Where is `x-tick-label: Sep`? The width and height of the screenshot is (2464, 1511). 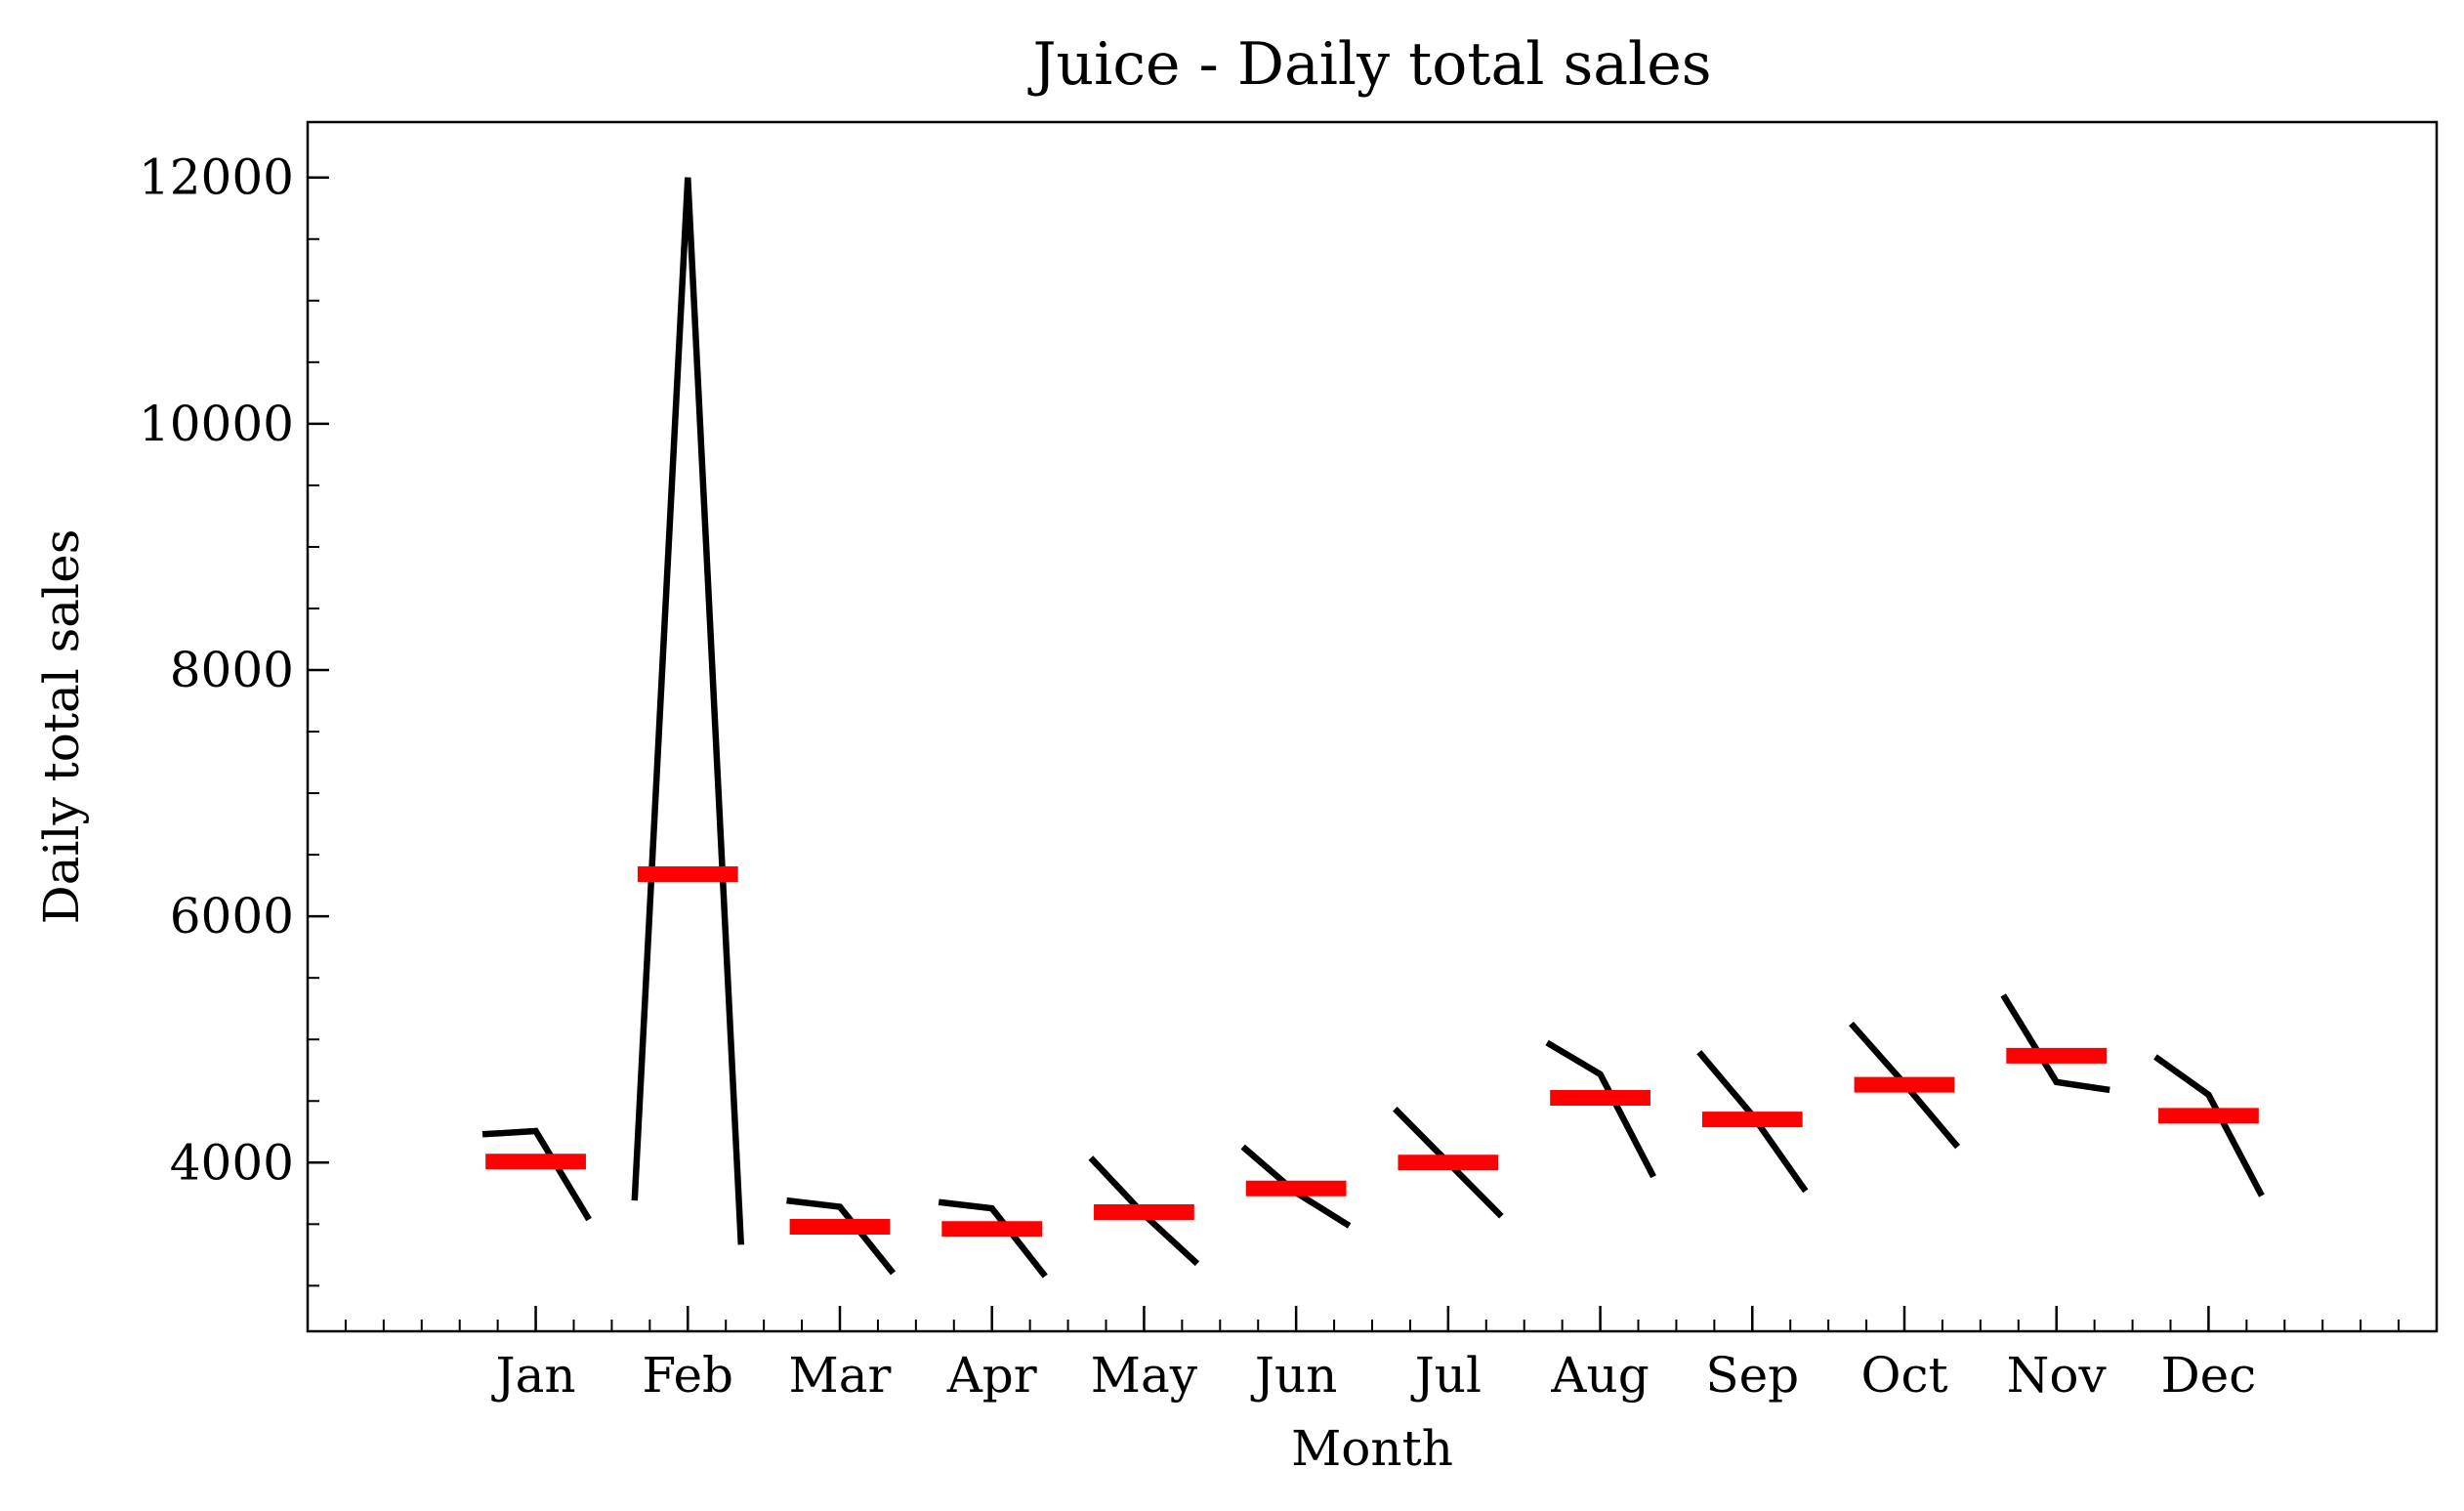 x-tick-label: Sep is located at coordinates (1752, 1375).